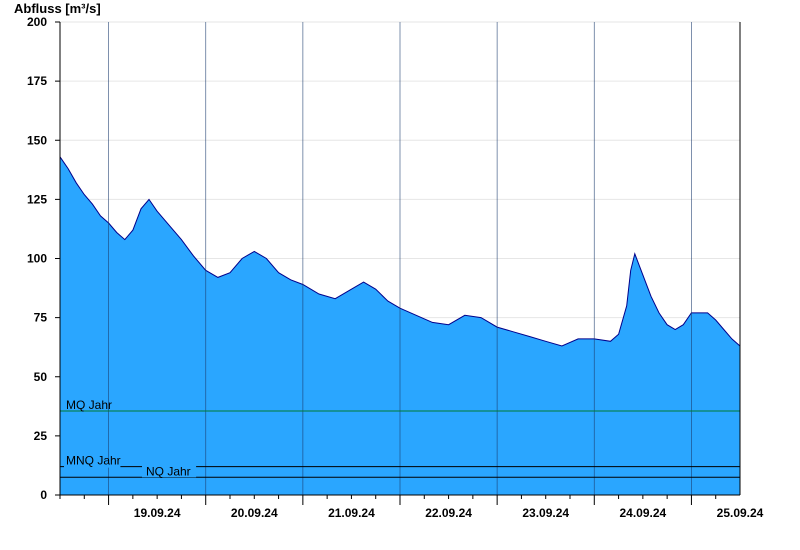 This screenshot has width=800, height=550. What do you see at coordinates (545, 513) in the screenshot?
I see `x-tick-label: 23.09.24` at bounding box center [545, 513].